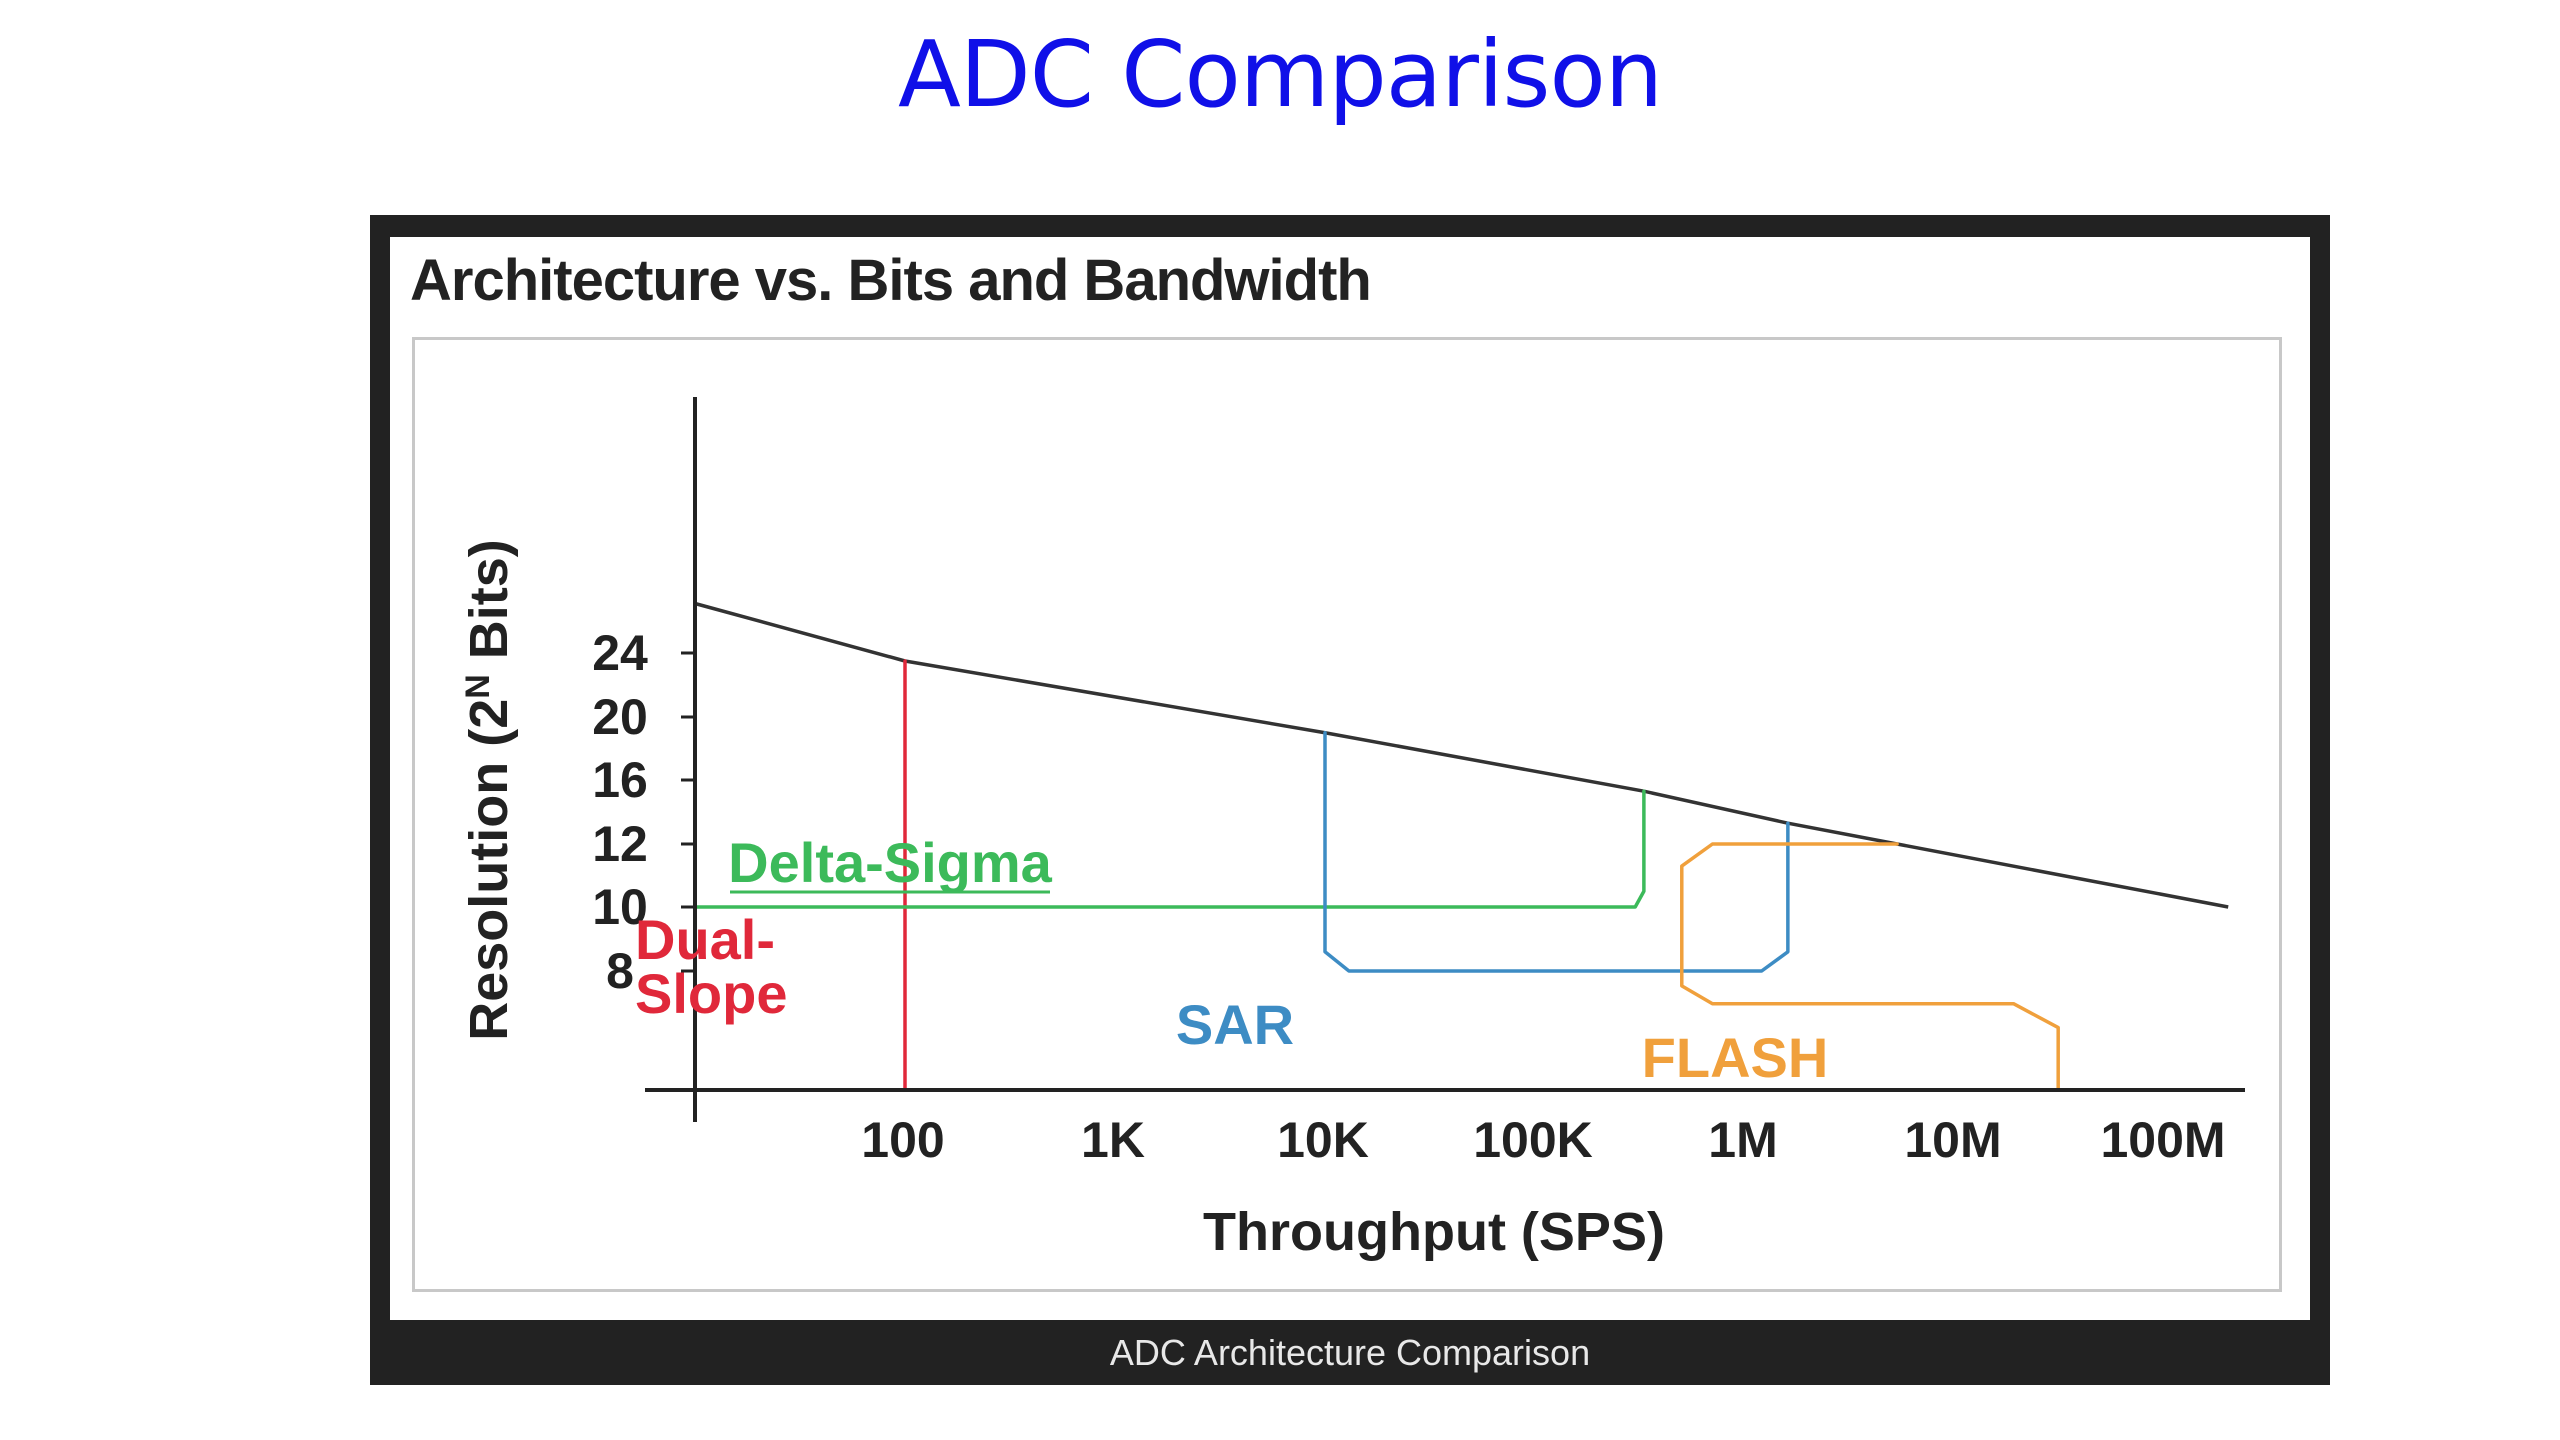  What do you see at coordinates (620, 653) in the screenshot?
I see `y-tick-label-24: 24` at bounding box center [620, 653].